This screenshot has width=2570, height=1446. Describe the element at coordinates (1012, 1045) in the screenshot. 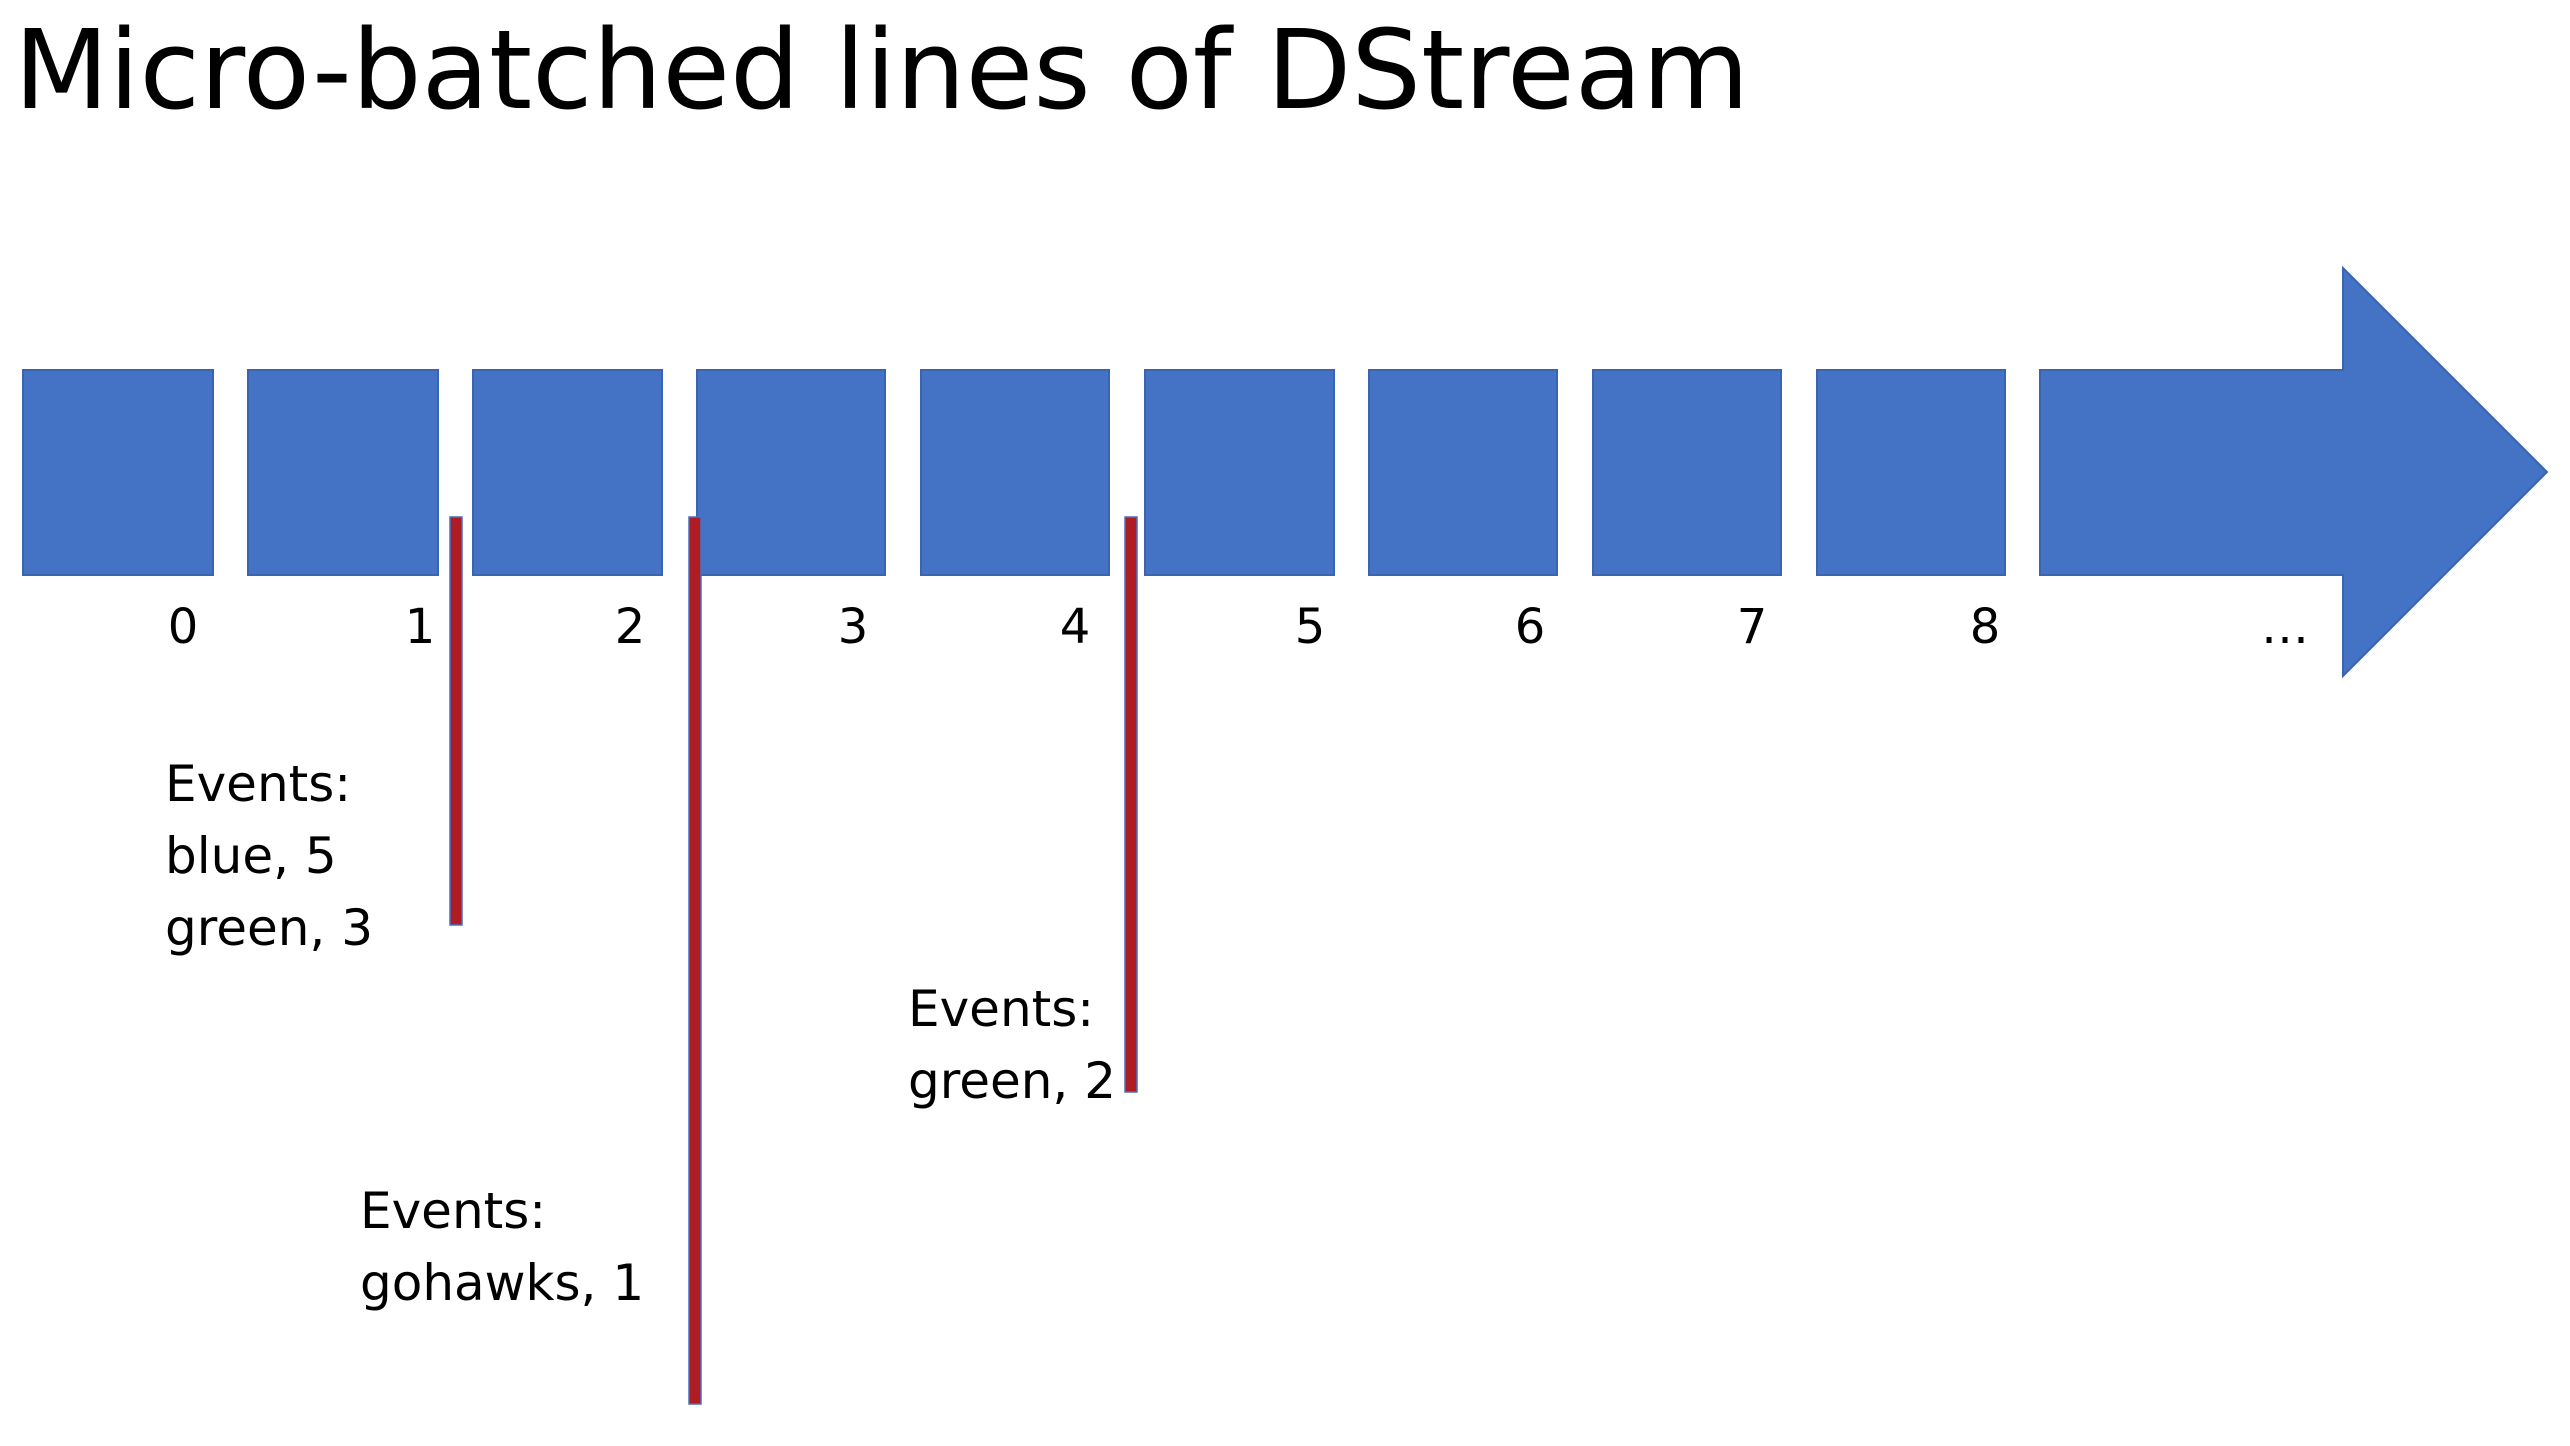

I see `event-group-batch-4: Events: green, 2` at that location.